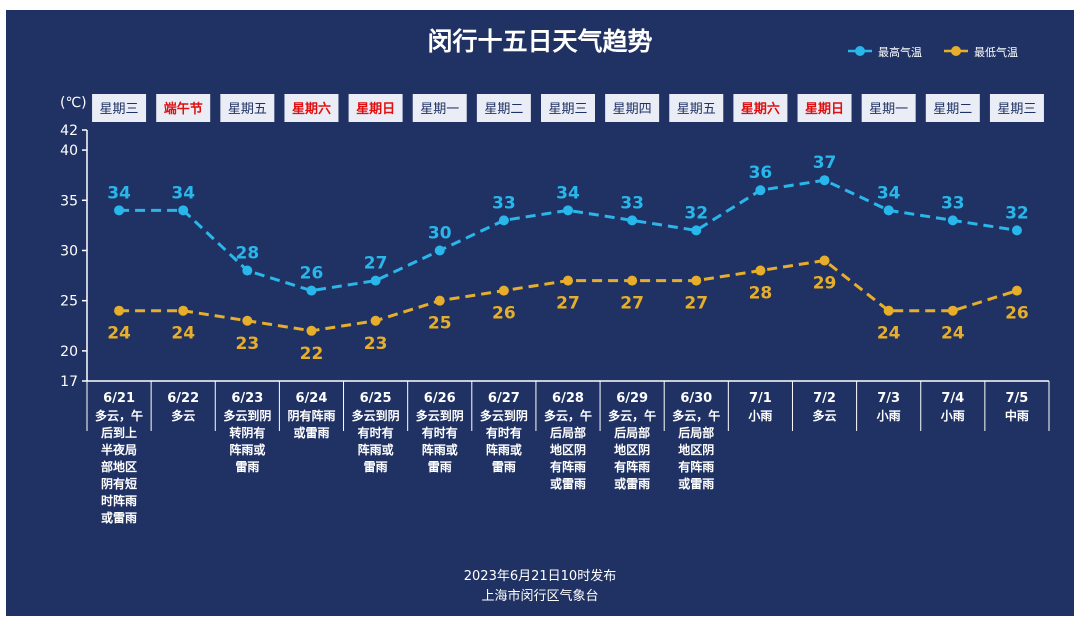 The height and width of the screenshot is (625, 1080). What do you see at coordinates (312, 398) in the screenshot?
I see `date-label: 6/24` at bounding box center [312, 398].